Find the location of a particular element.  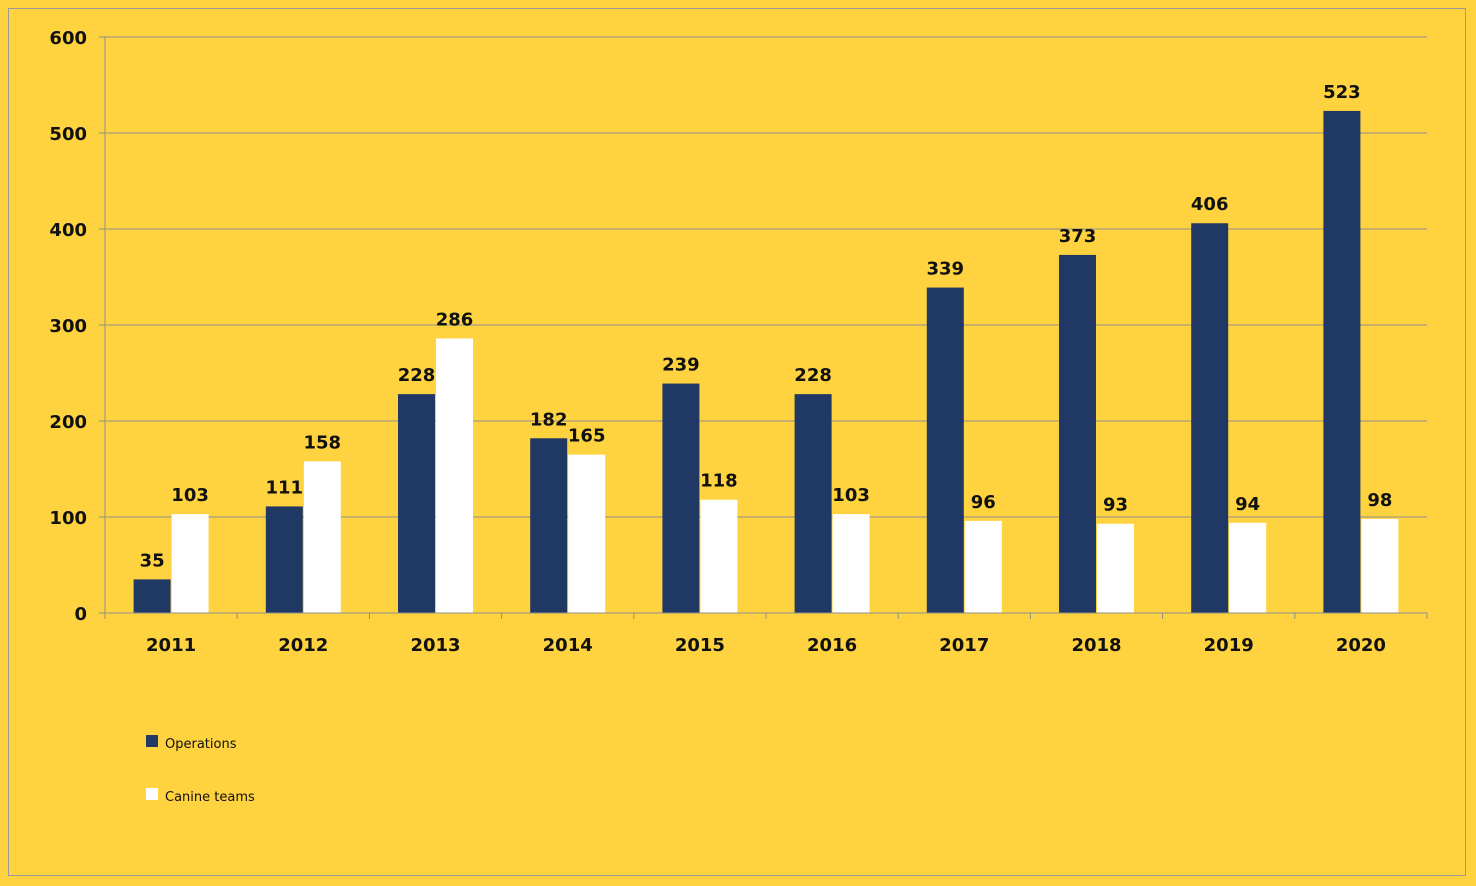

data-label-canine-teams-2016: 103 is located at coordinates (851, 495).